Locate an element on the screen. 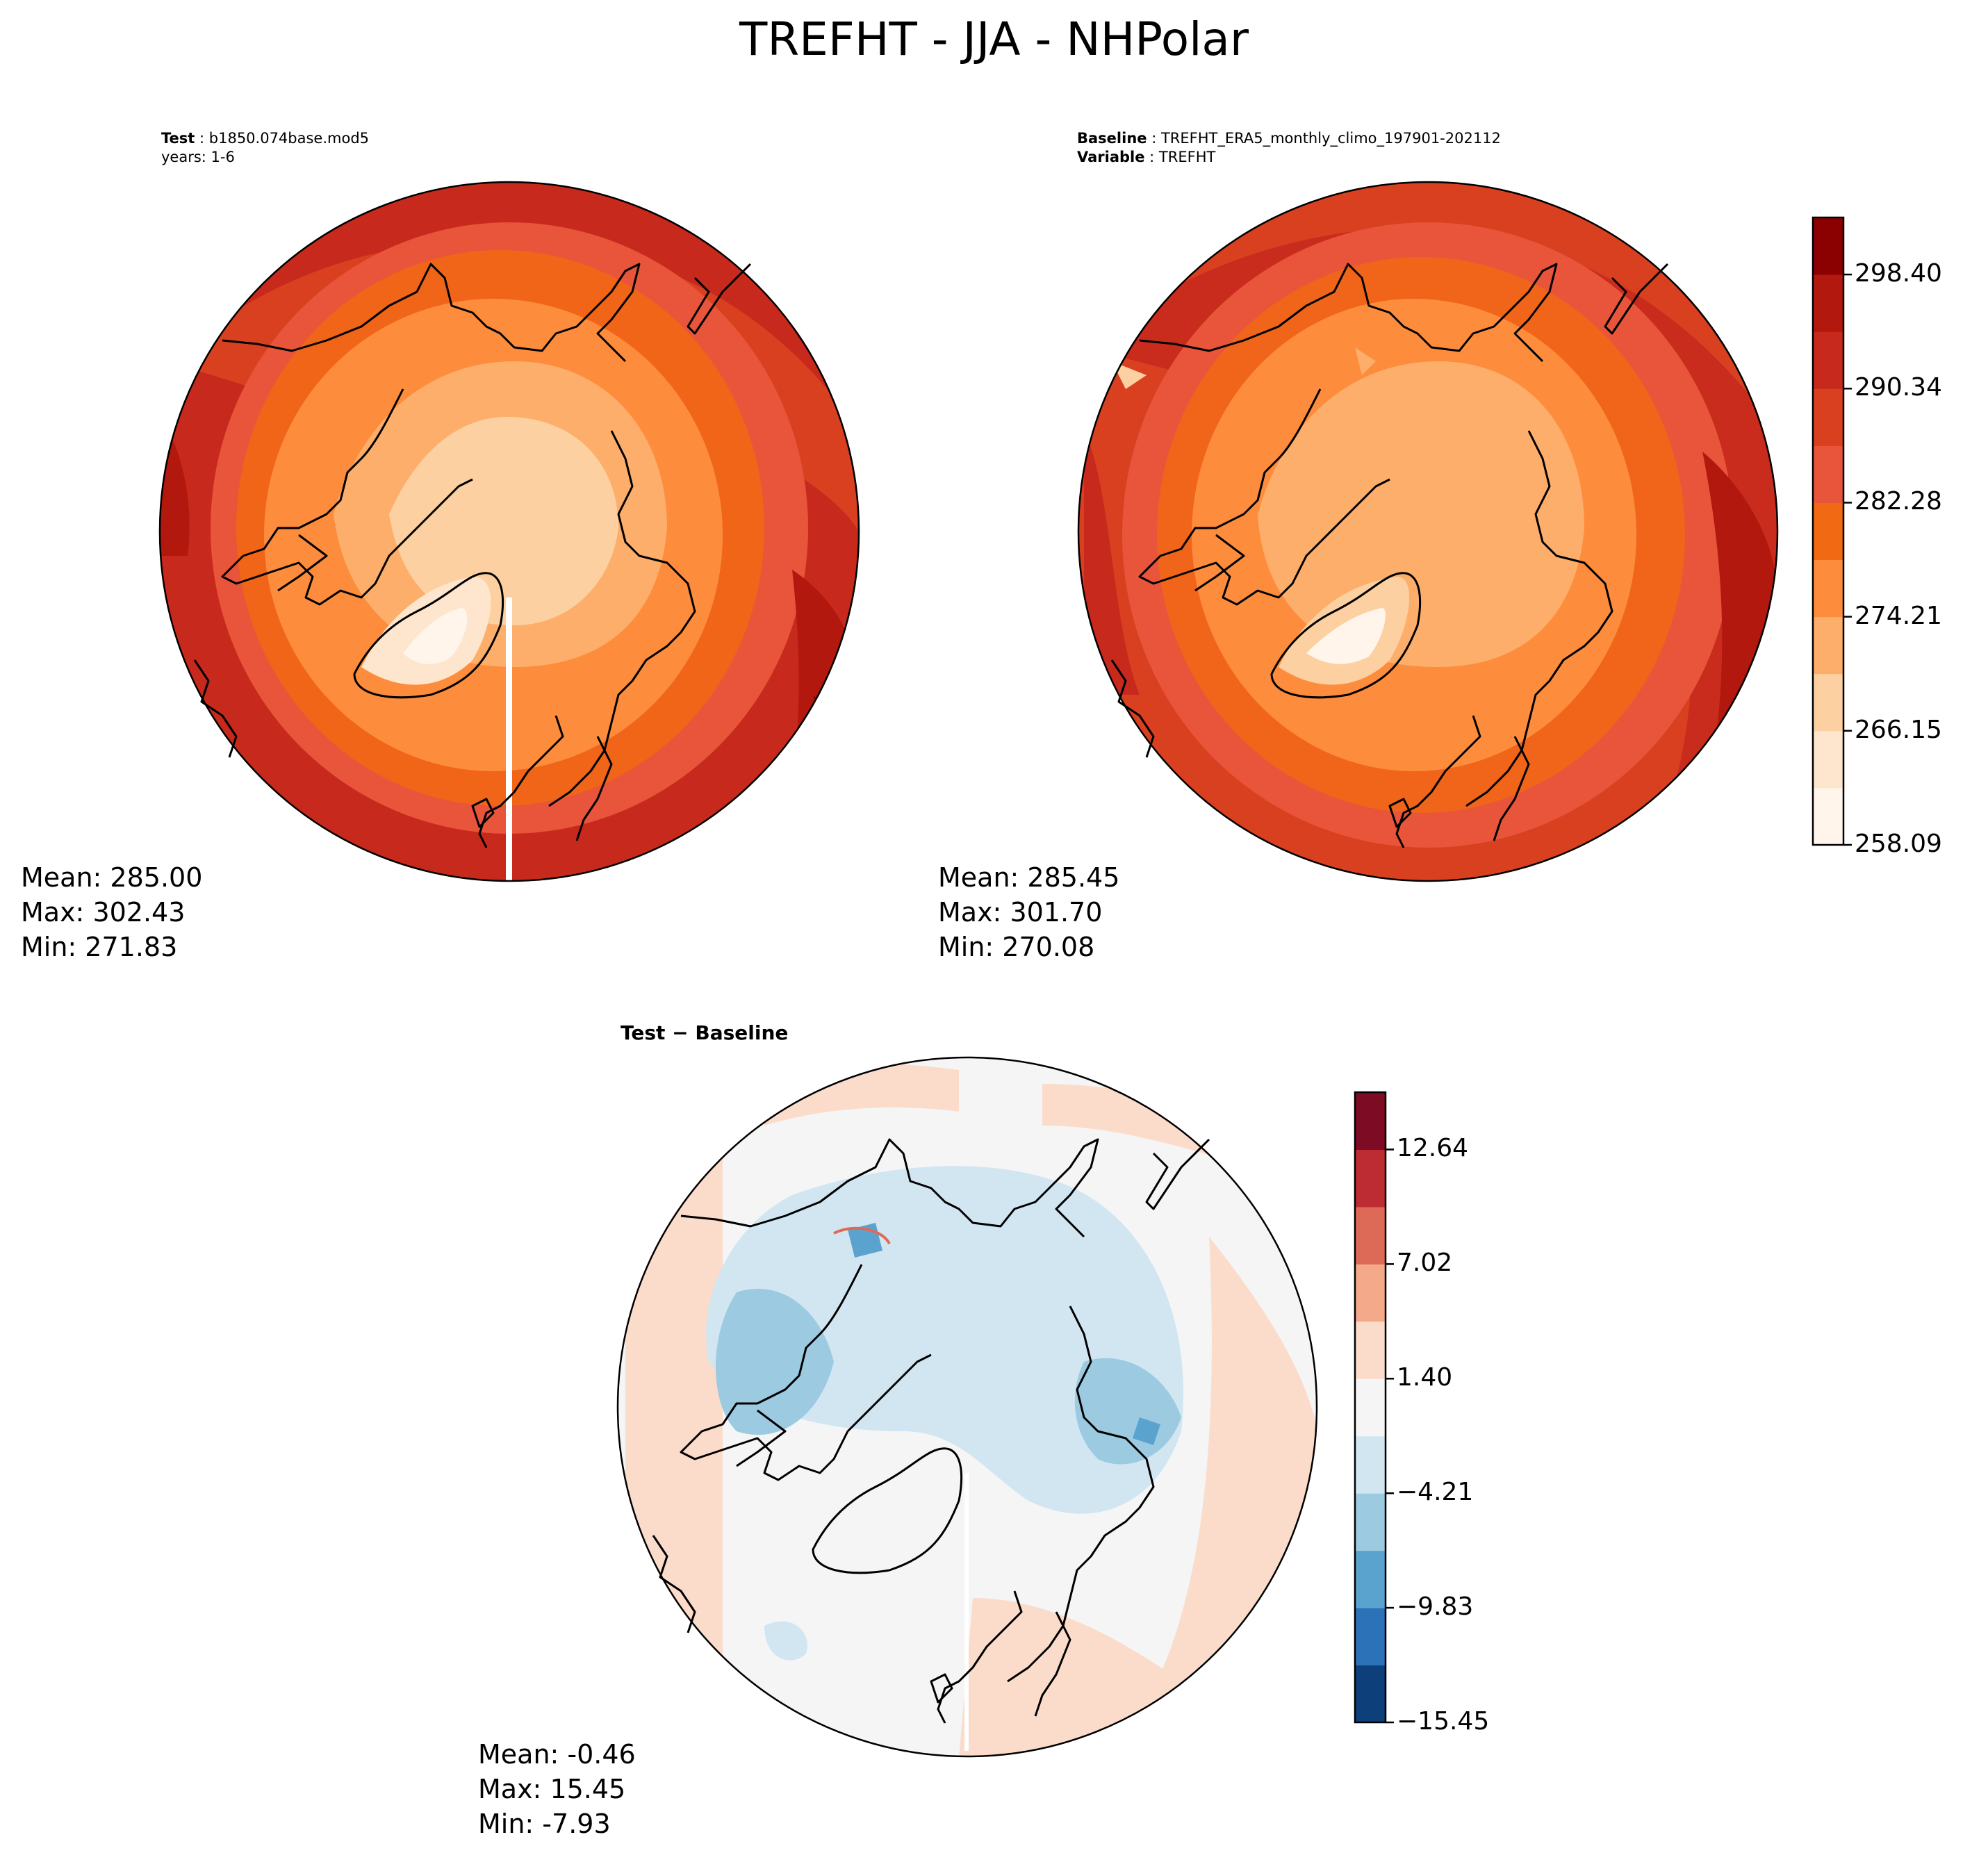  colorbar-absolute is located at coordinates (1832, 531).